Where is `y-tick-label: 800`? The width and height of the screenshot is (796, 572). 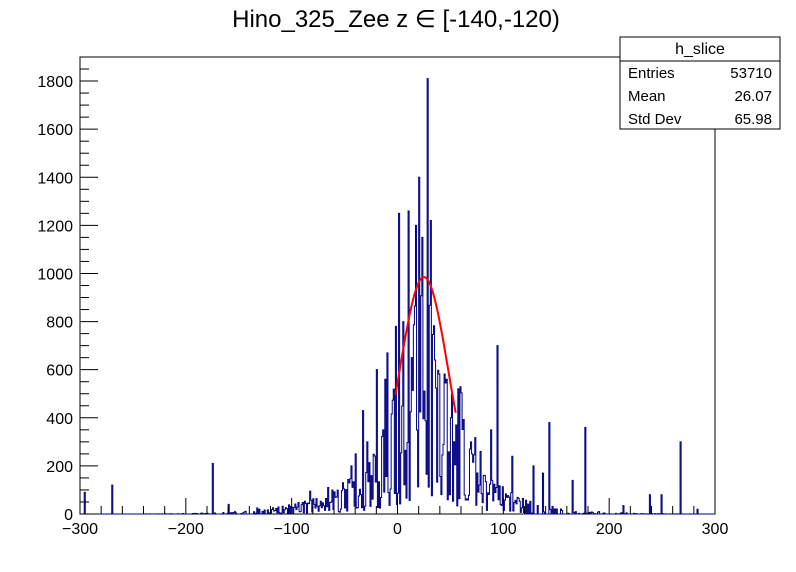
y-tick-label: 800 is located at coordinates (59, 323).